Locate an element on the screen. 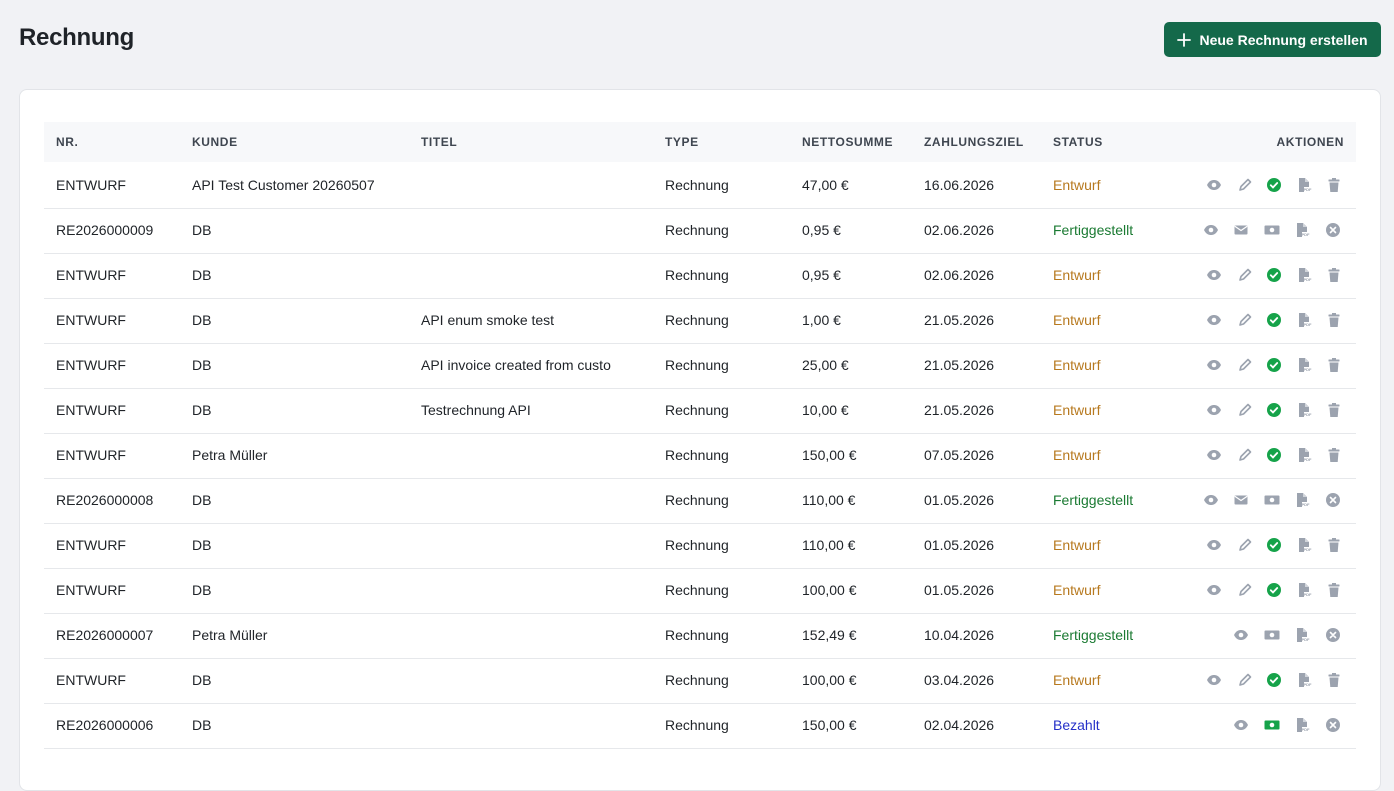  table-cell: RE2026000008 is located at coordinates (105, 500).